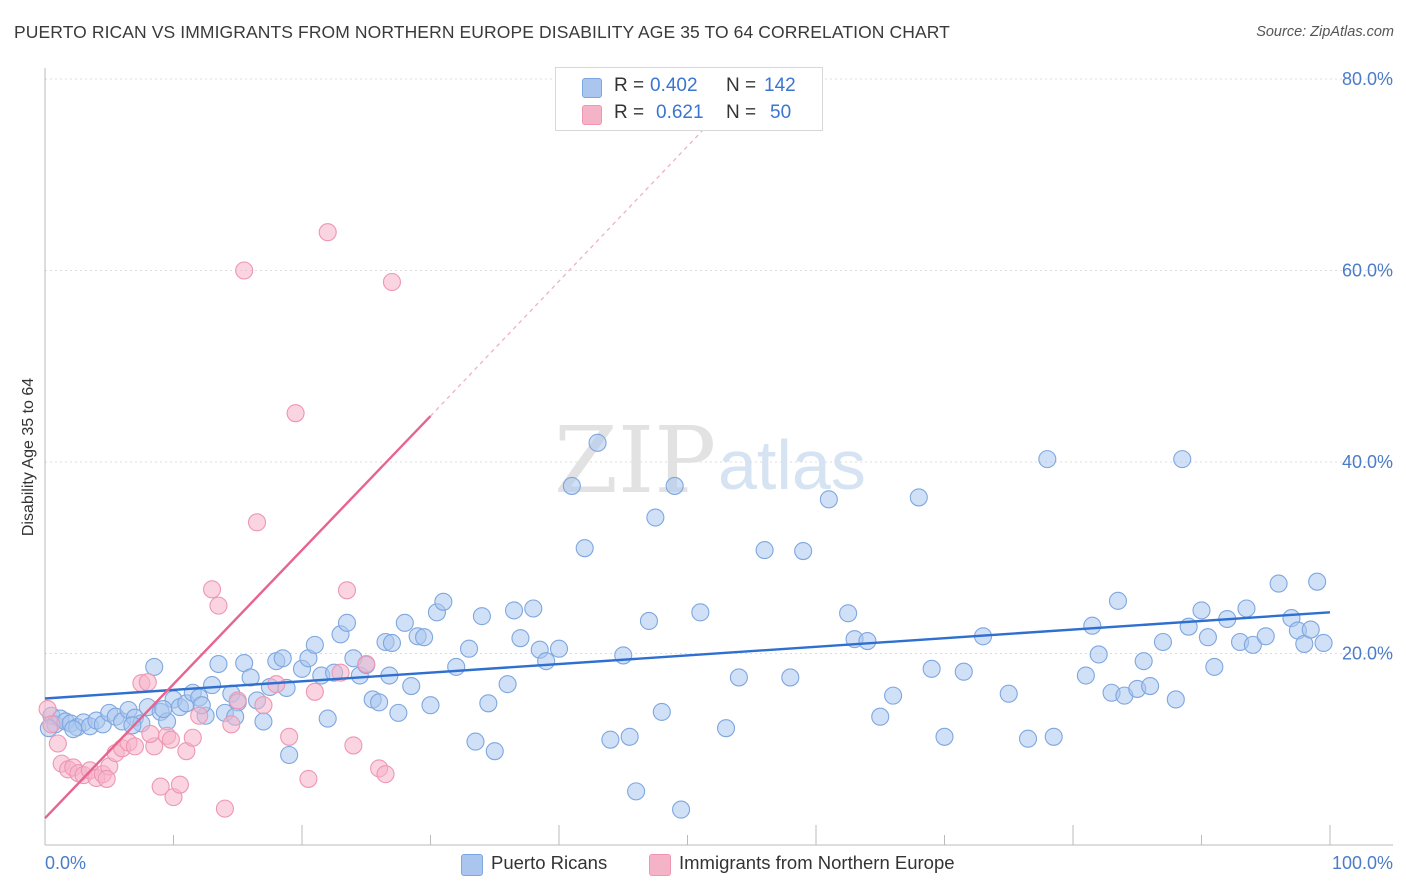 The width and height of the screenshot is (1406, 892). I want to click on watermark: ZIP atlas, so click(710, 460).